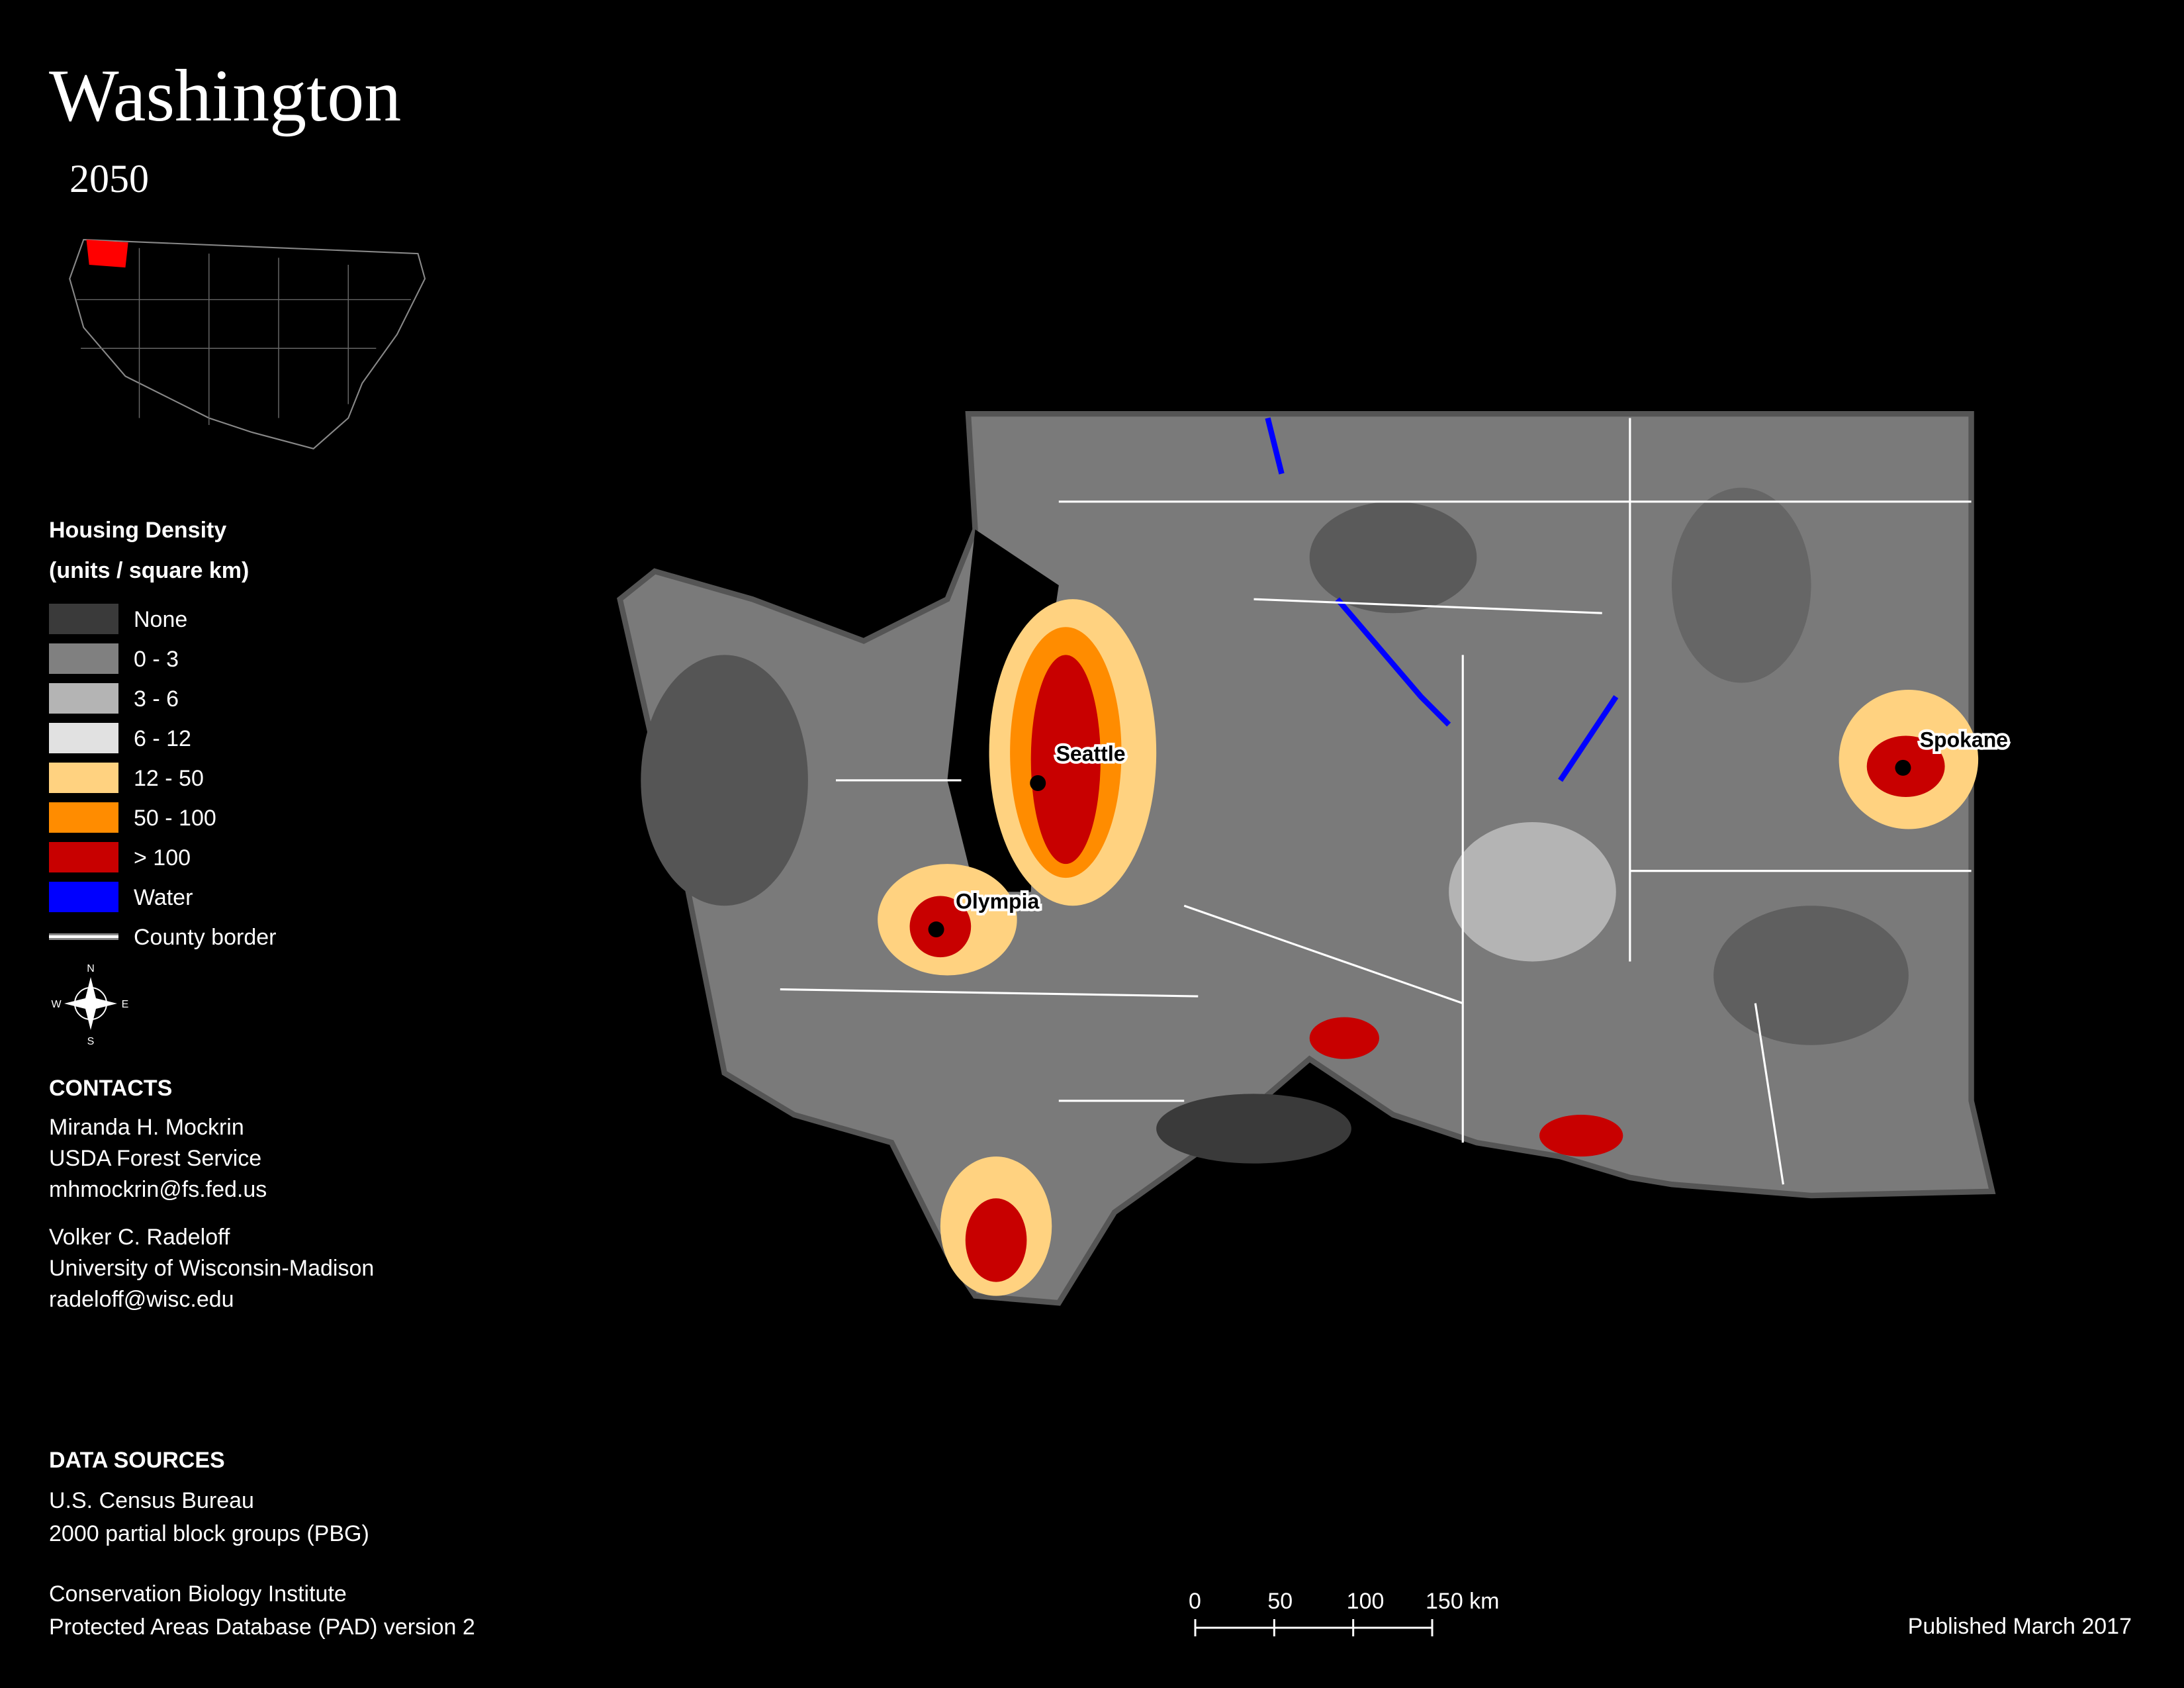  What do you see at coordinates (109, 179) in the screenshot?
I see `subtitle: 2050` at bounding box center [109, 179].